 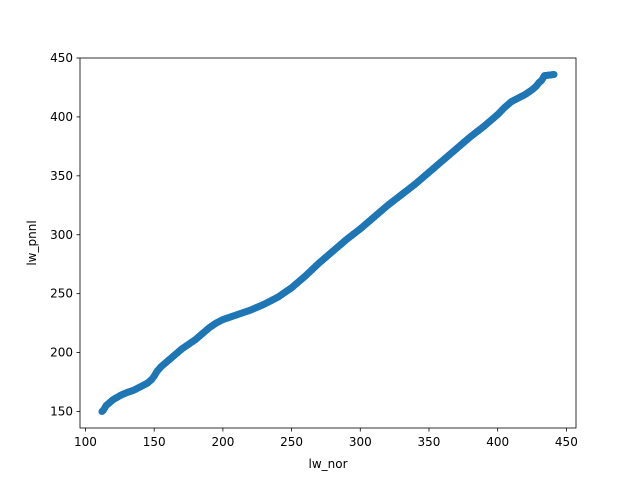 I want to click on y-tick-label: 200, so click(x=61, y=353).